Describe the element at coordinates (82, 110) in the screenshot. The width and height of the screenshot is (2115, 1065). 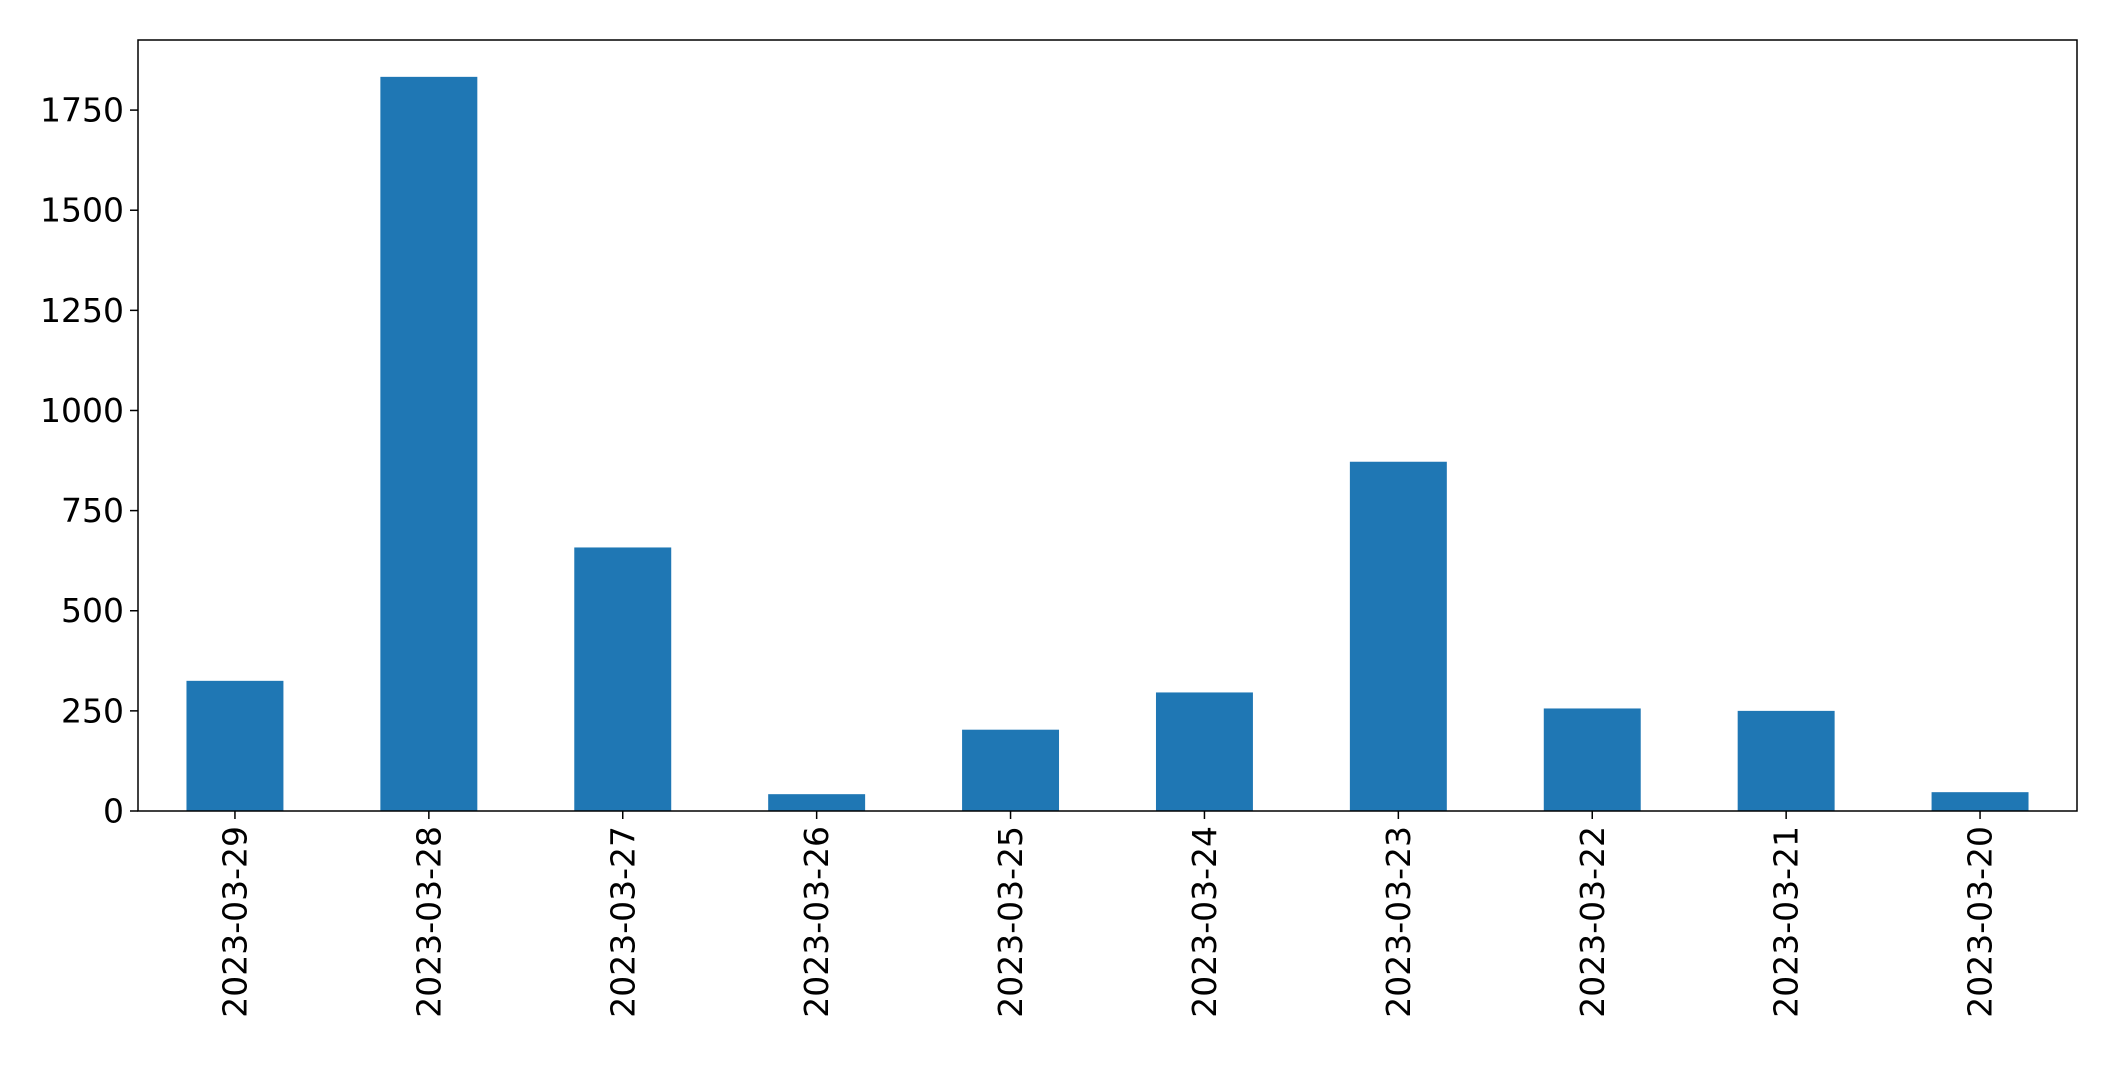
I see `y-tick-label: 1750` at that location.